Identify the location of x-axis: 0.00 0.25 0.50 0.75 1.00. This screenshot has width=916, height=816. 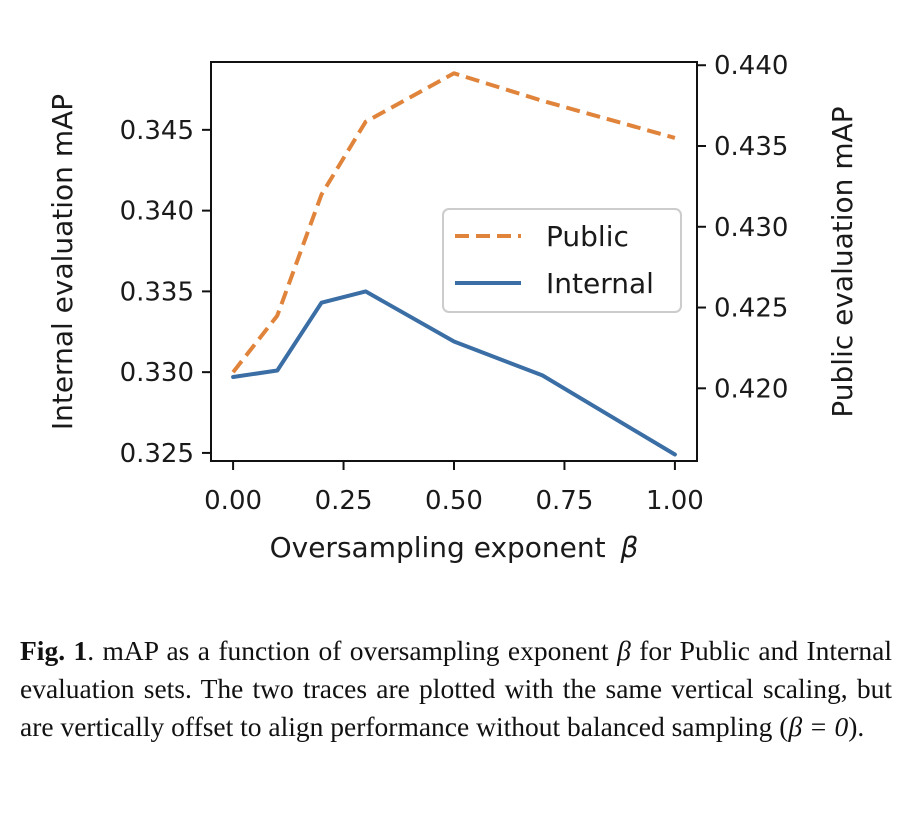
(454, 488).